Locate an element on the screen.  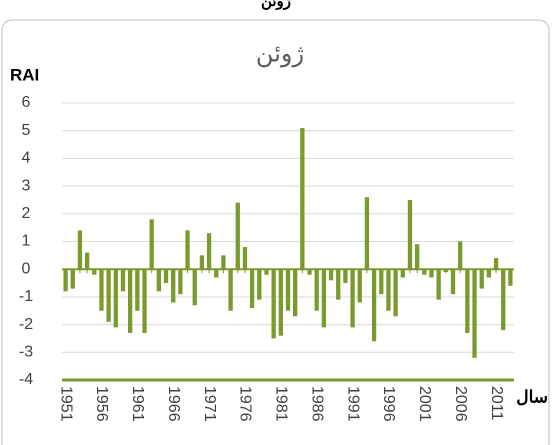
x-tick-label: 1981 is located at coordinates (281, 404).